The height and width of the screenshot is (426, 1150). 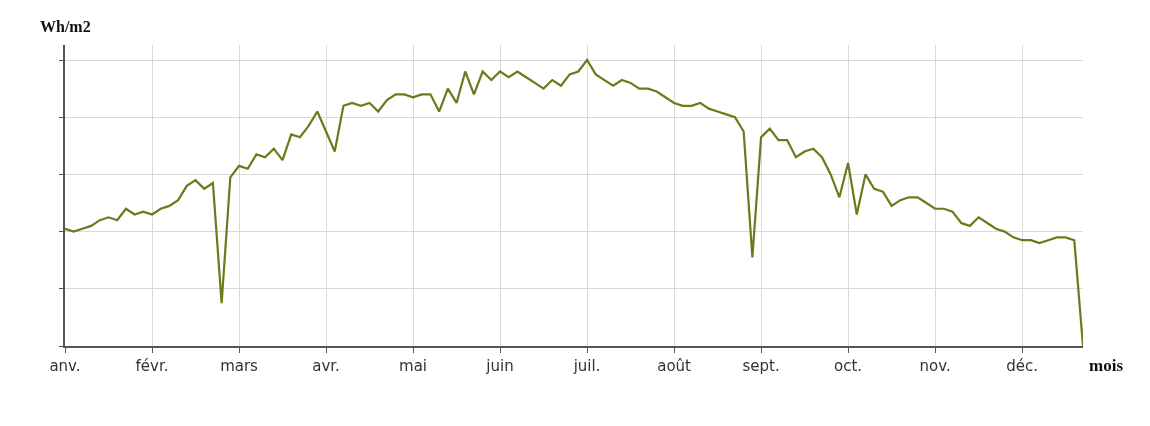 I want to click on x-tick-label: déc., so click(x=1022, y=366).